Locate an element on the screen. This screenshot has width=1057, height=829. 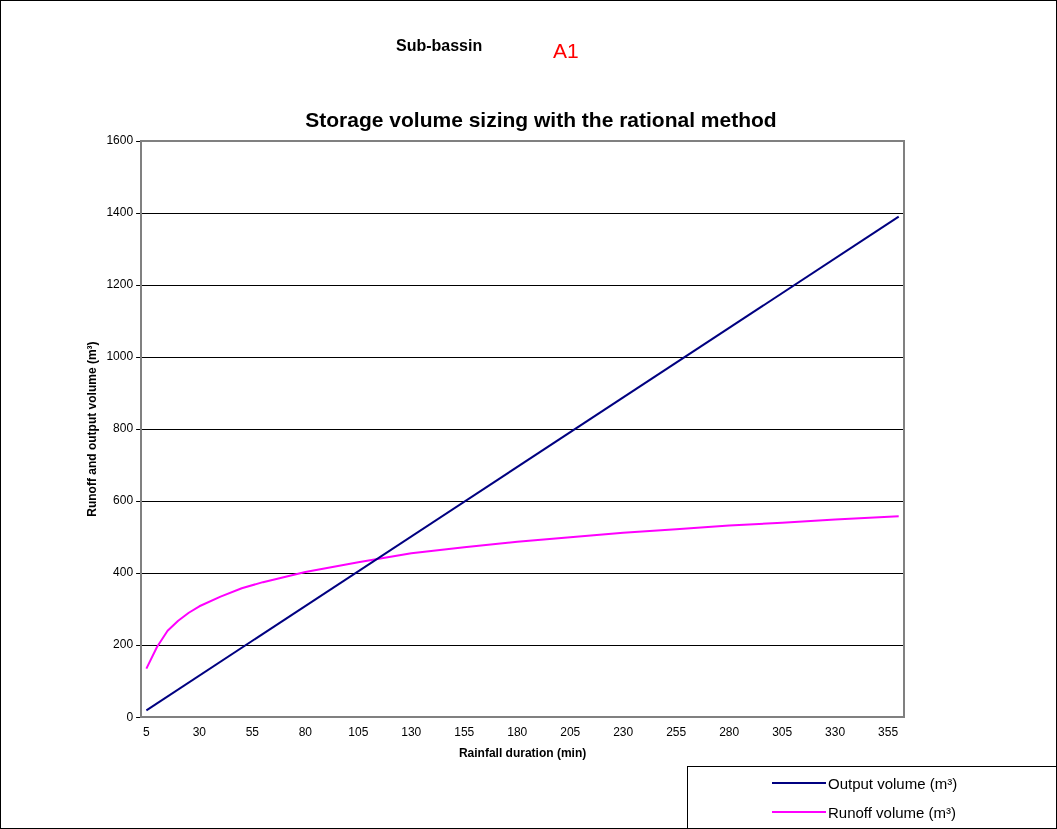
text: A1 is located at coordinates (566, 51).